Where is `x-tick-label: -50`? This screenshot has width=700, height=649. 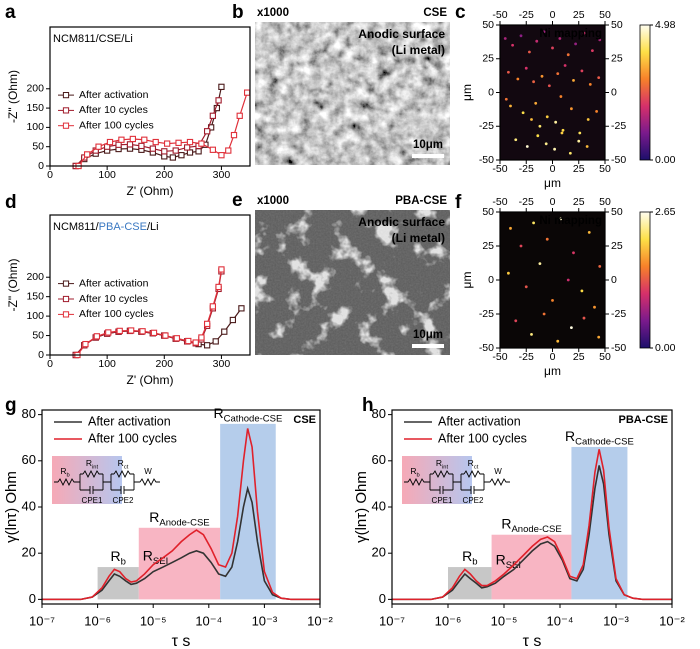
x-tick-label: -50 is located at coordinates (499, 15).